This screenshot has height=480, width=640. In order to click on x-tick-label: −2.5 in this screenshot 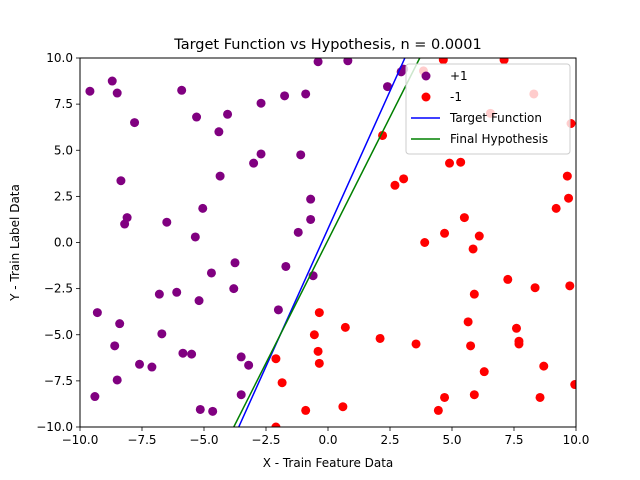, I will do `click(265, 440)`.